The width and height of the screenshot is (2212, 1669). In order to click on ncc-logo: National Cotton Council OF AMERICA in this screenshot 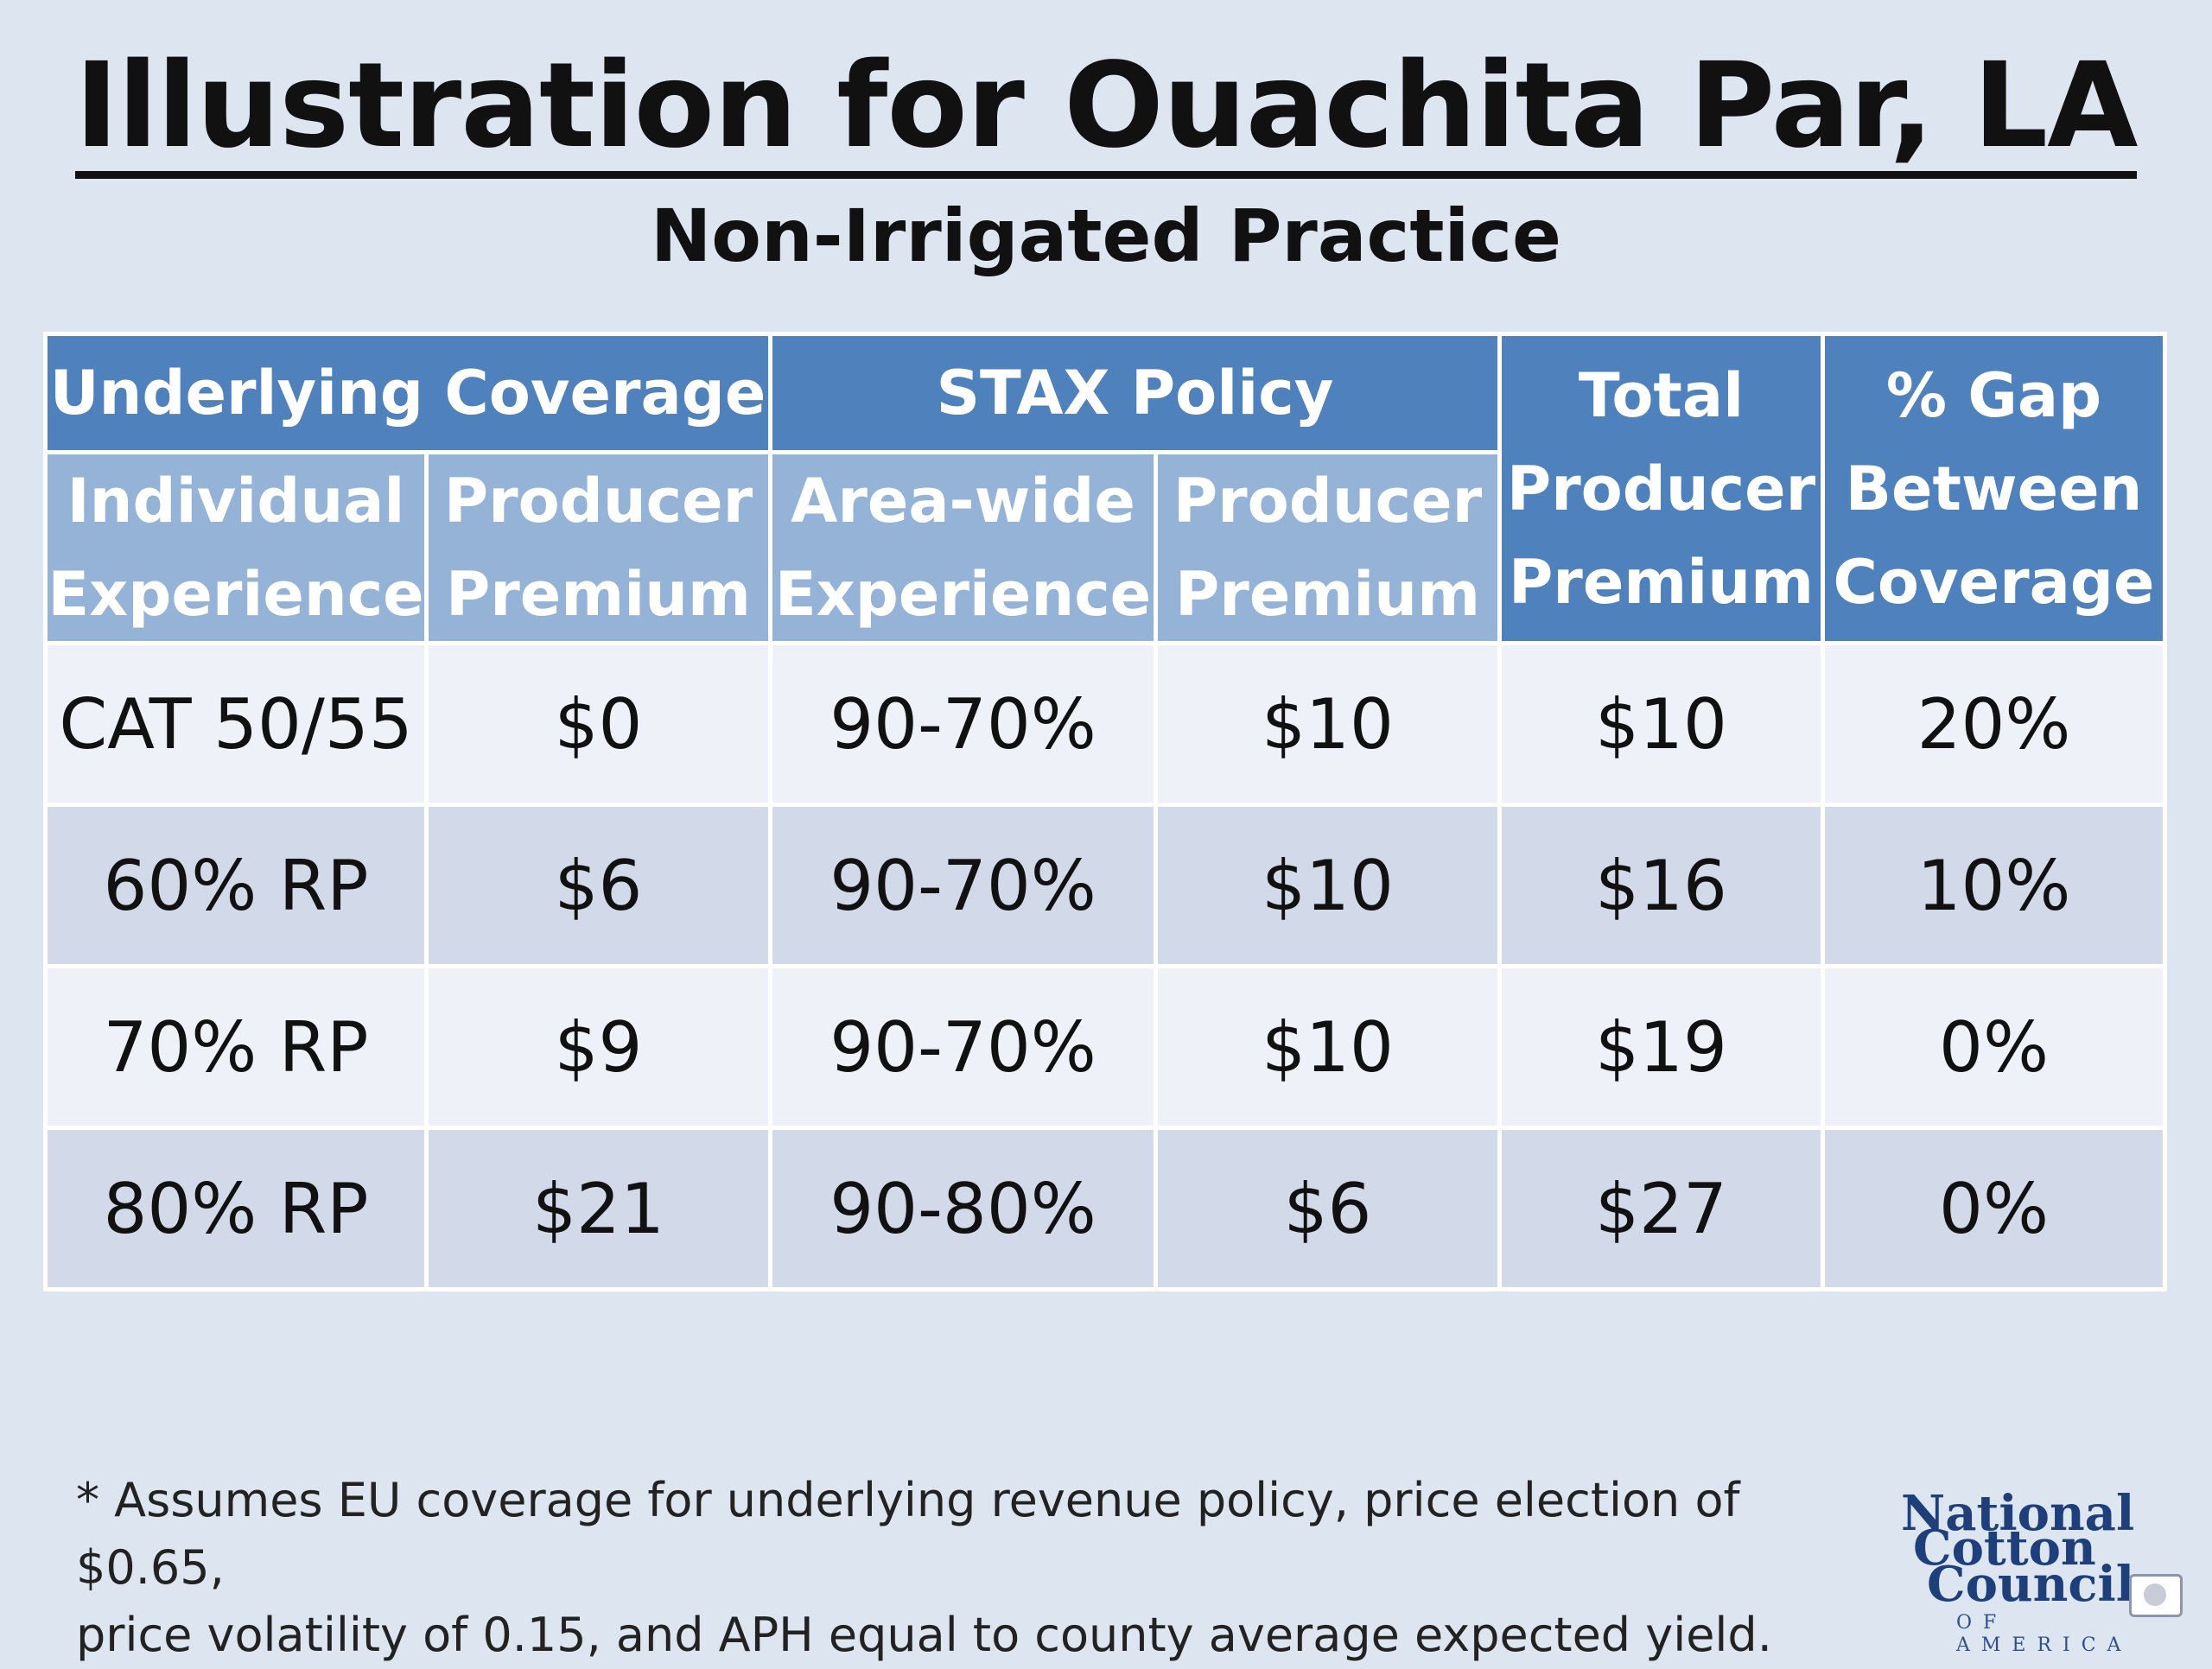, I will do `click(2039, 1570)`.